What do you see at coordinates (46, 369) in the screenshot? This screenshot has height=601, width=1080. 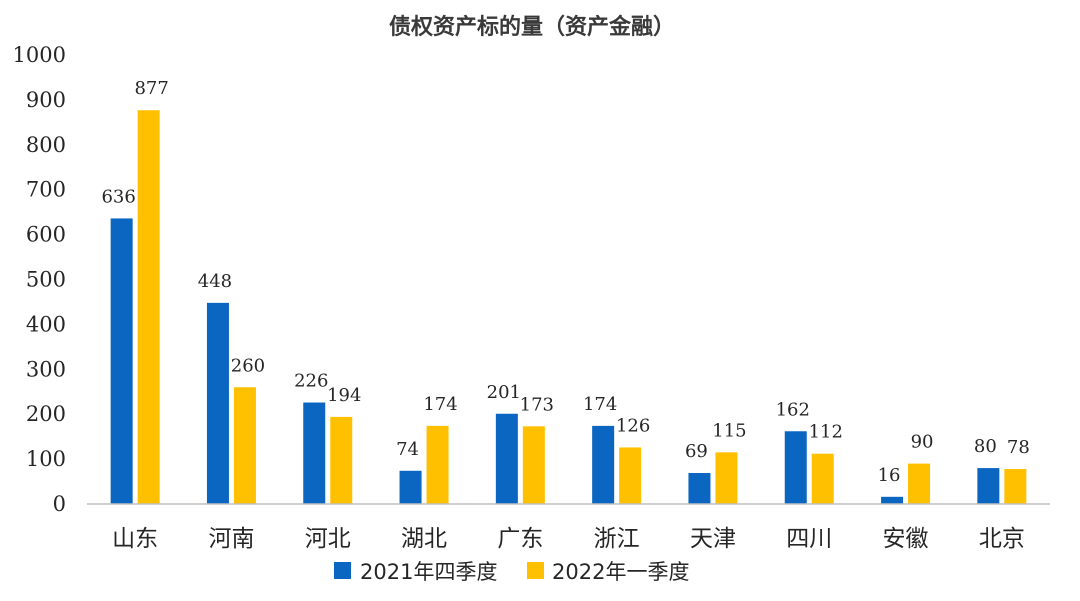 I see `y-tick-label: 300` at bounding box center [46, 369].